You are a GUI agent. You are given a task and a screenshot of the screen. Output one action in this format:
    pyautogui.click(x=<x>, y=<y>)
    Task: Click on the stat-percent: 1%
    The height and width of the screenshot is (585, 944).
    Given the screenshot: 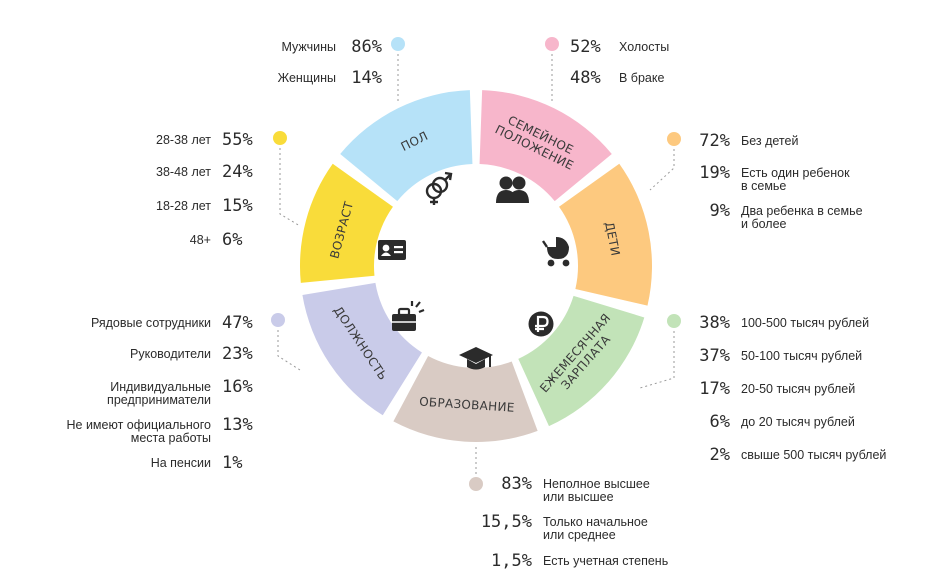 What is the action you would take?
    pyautogui.click(x=232, y=463)
    